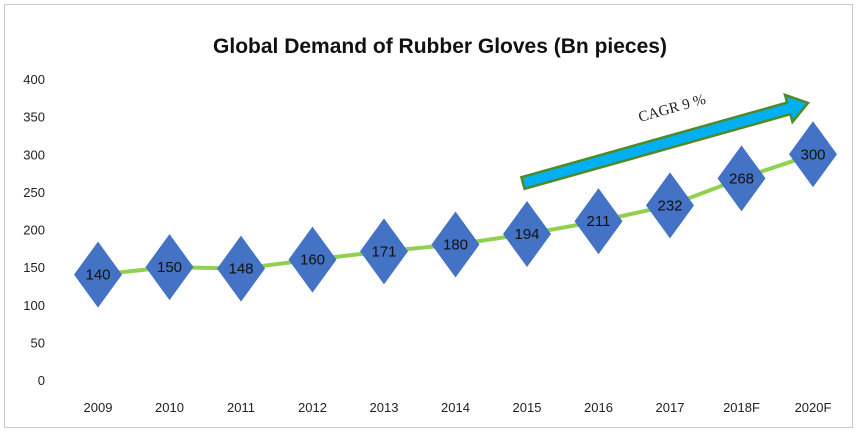  Describe the element at coordinates (34, 154) in the screenshot. I see `y-tick-label: 300` at that location.